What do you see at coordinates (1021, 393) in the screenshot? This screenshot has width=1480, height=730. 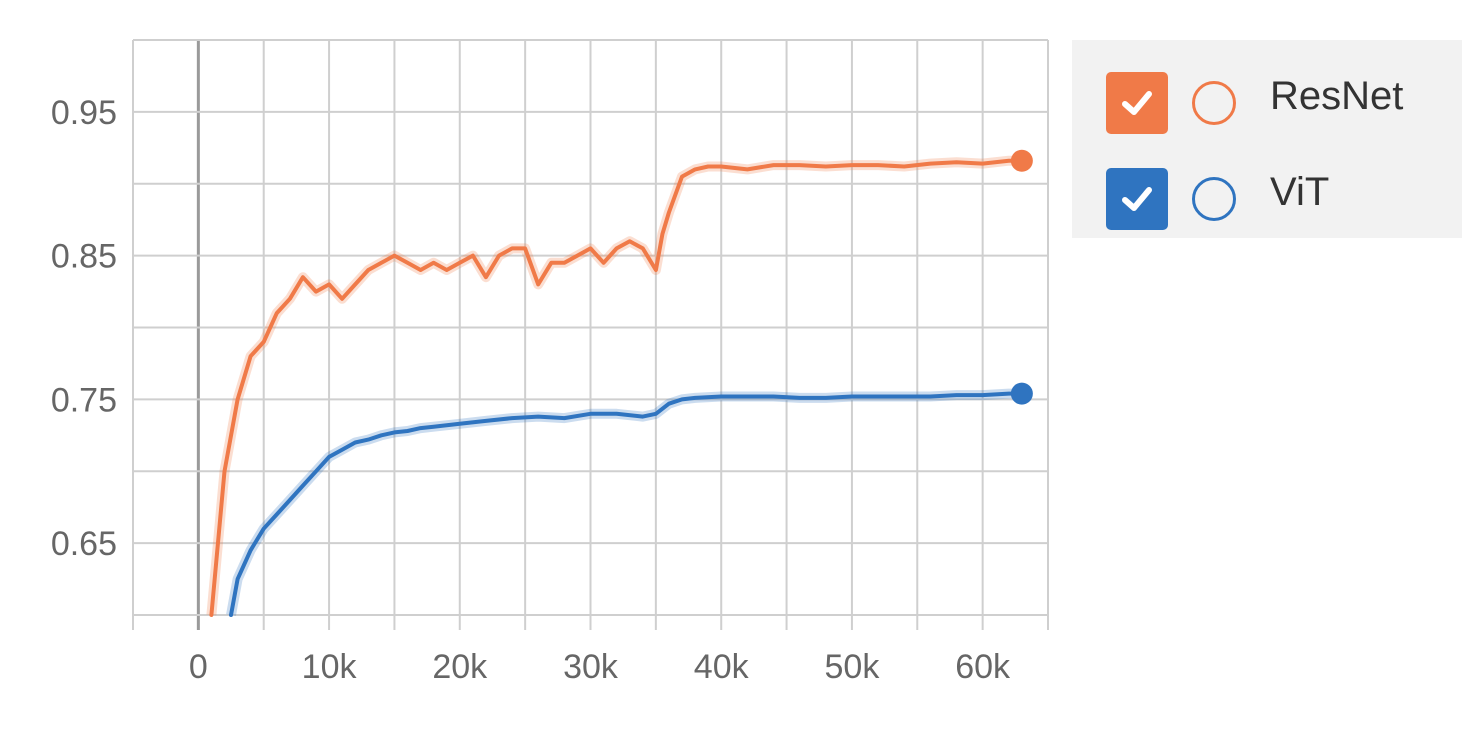 I see `series-end-marker-vit` at bounding box center [1021, 393].